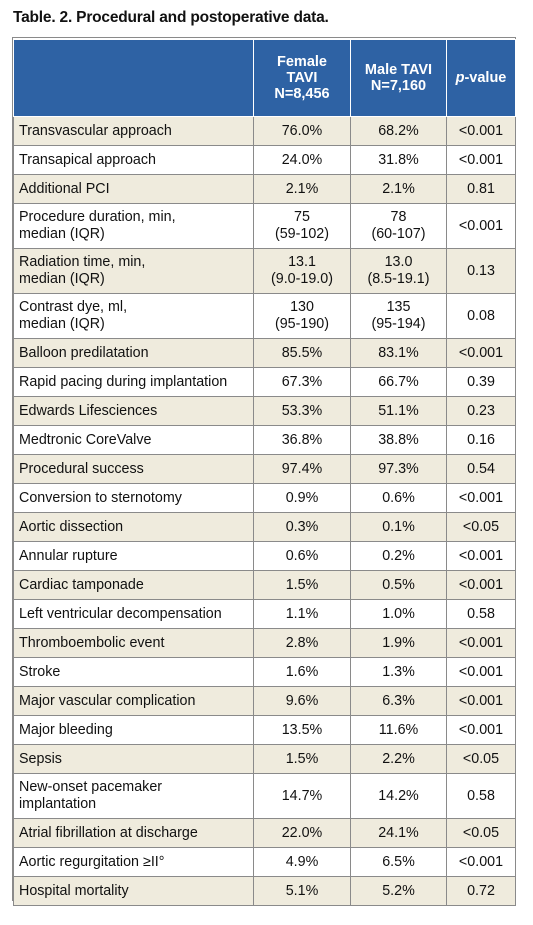 The image size is (533, 925). What do you see at coordinates (302, 411) in the screenshot?
I see `female-value: 53.3%` at bounding box center [302, 411].